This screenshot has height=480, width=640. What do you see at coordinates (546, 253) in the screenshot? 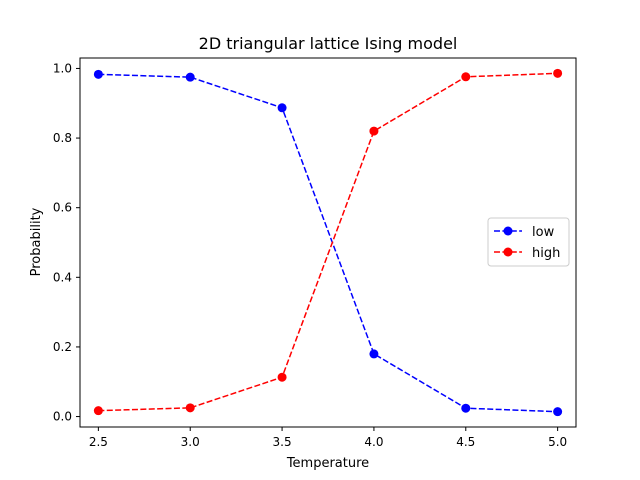
I see `legend-label-high: high` at bounding box center [546, 253].